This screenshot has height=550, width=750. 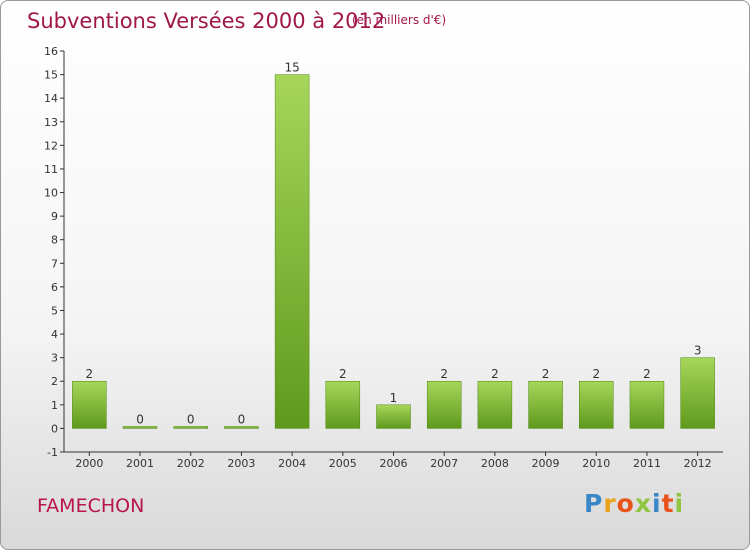 I want to click on y-tick-label: 1, so click(x=54, y=405).